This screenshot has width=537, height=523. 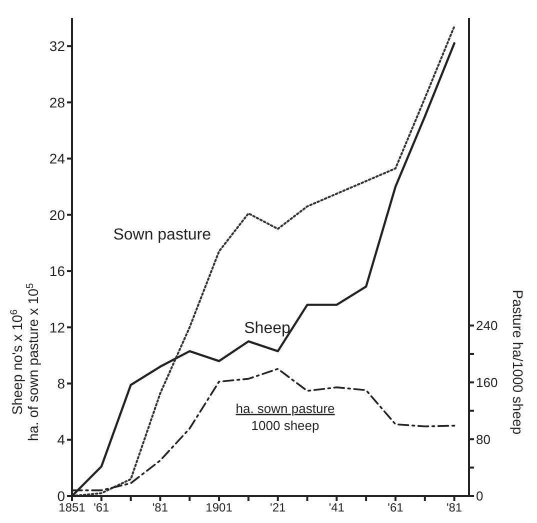 I want to click on y-tick-label: 12, so click(x=57, y=327).